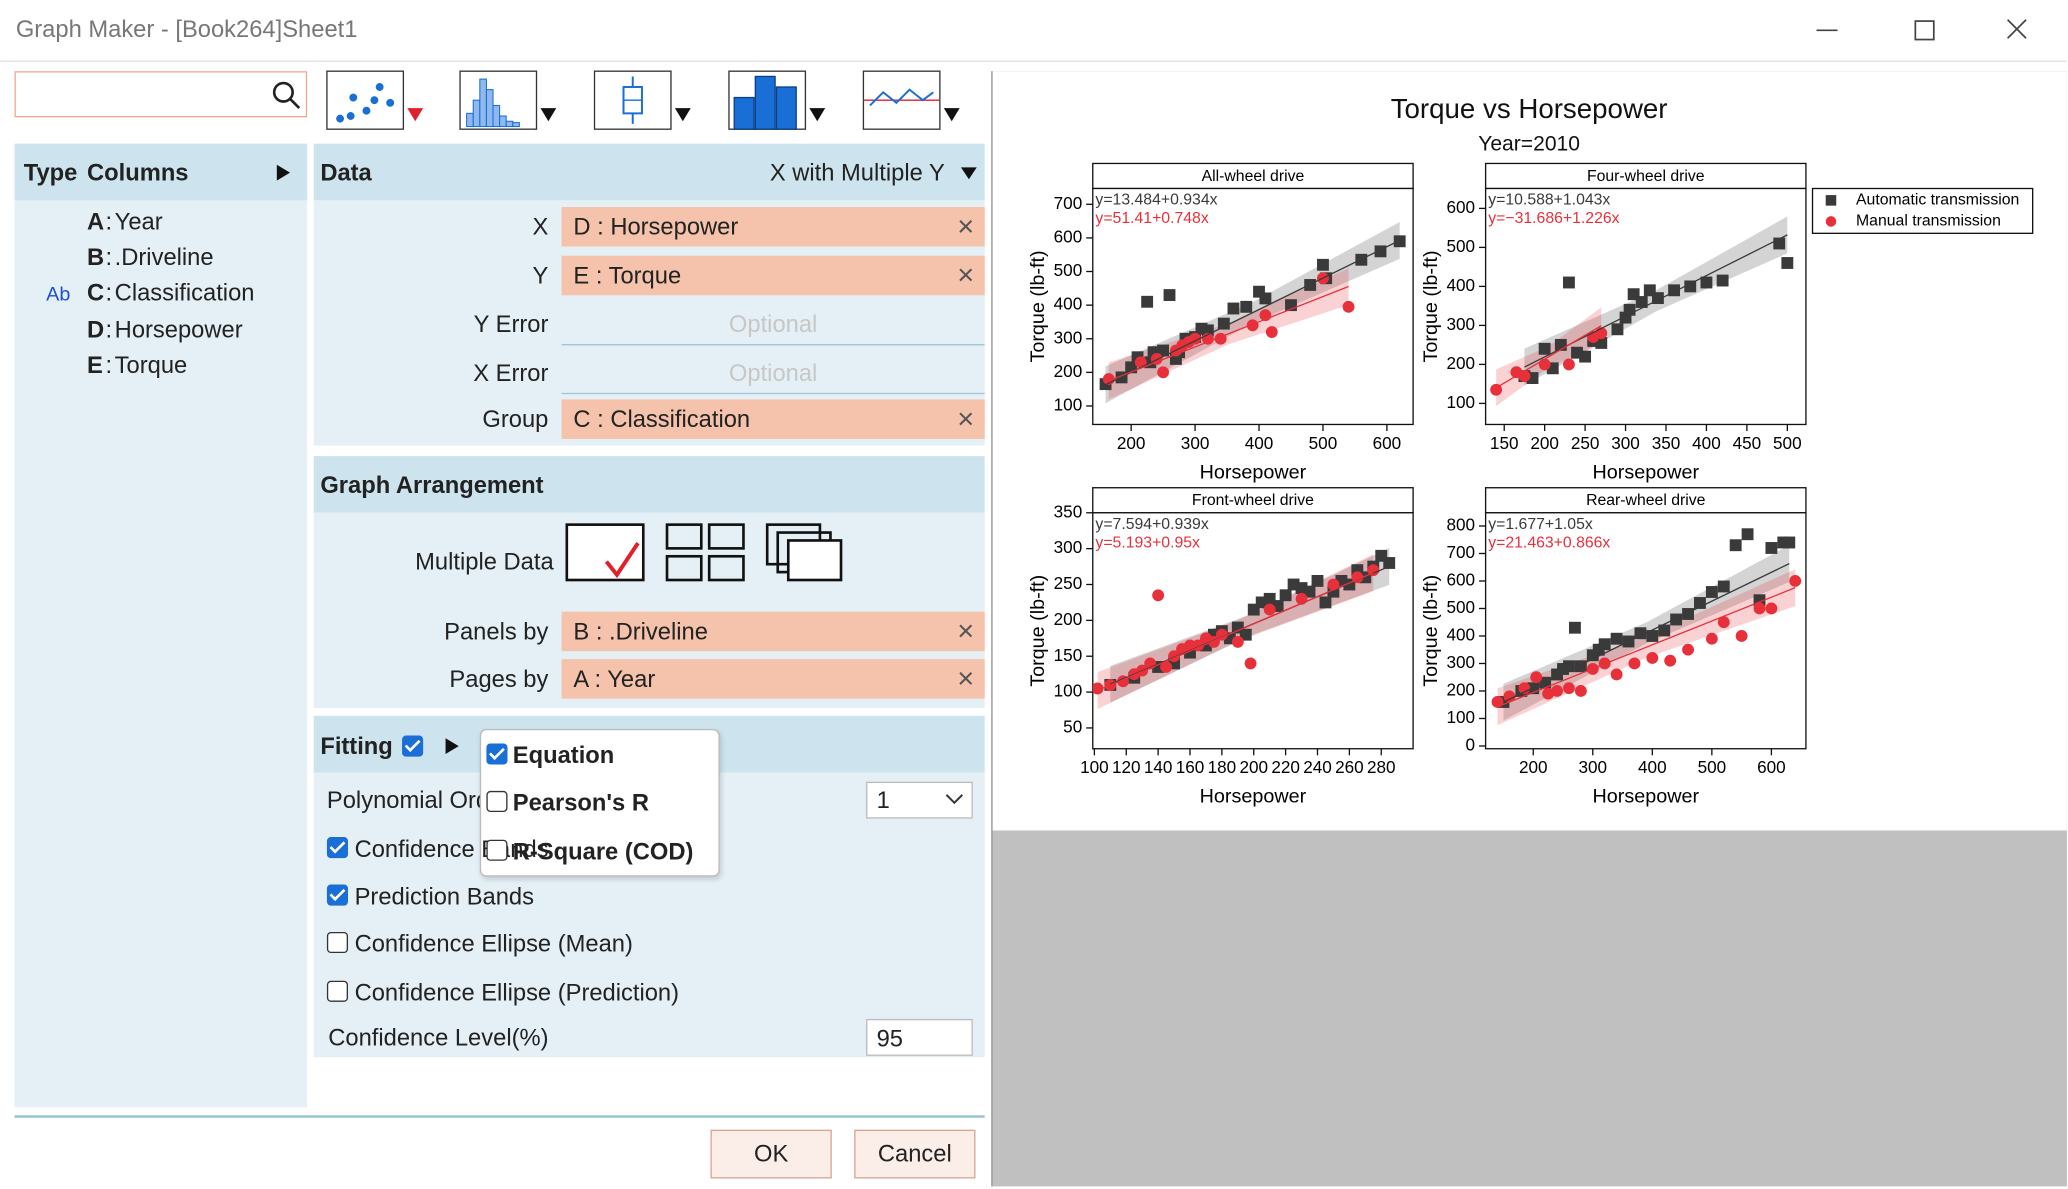 Image resolution: width=2068 pixels, height=1189 pixels. I want to click on expand-arrow, so click(283, 172).